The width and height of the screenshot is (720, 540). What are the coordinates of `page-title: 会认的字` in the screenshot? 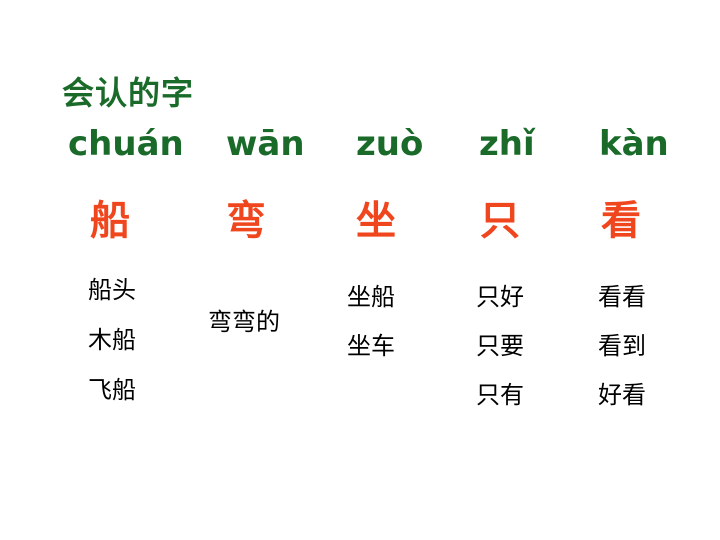 It's located at (128, 93).